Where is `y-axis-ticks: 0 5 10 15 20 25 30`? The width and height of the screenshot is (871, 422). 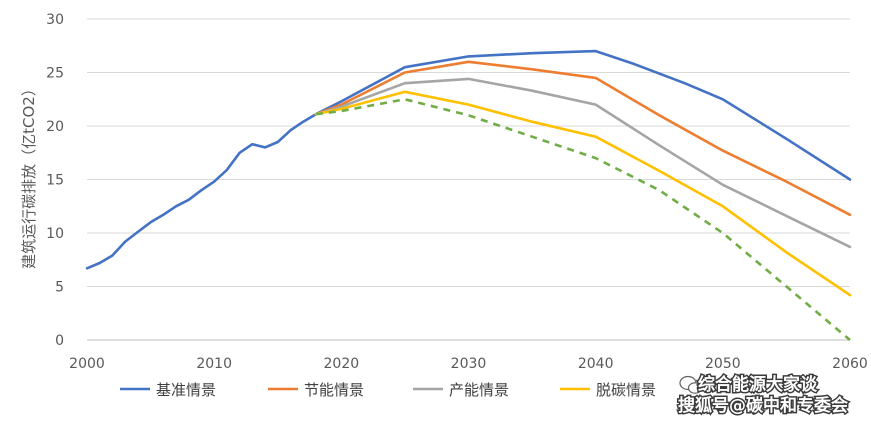 y-axis-ticks: 0 5 10 15 20 25 30 is located at coordinates (55, 180).